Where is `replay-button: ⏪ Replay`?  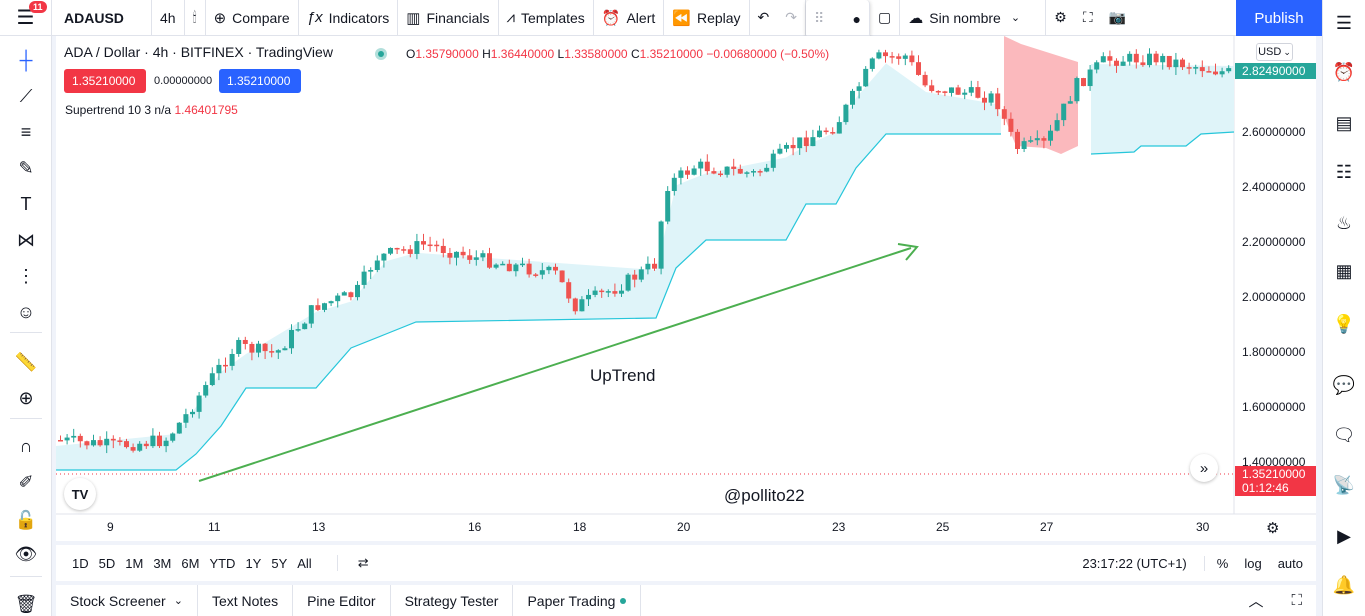
replay-button: ⏪ Replay is located at coordinates (707, 18).